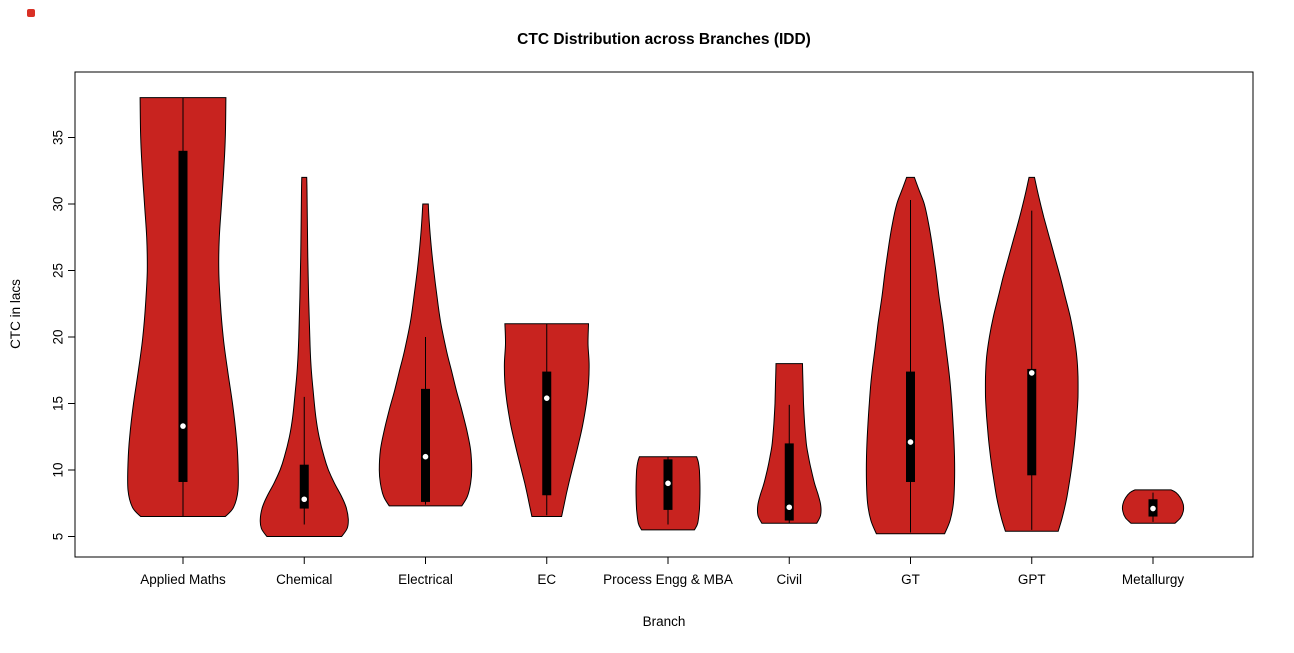 This screenshot has height=653, width=1294. I want to click on median-dot-civil, so click(789, 507).